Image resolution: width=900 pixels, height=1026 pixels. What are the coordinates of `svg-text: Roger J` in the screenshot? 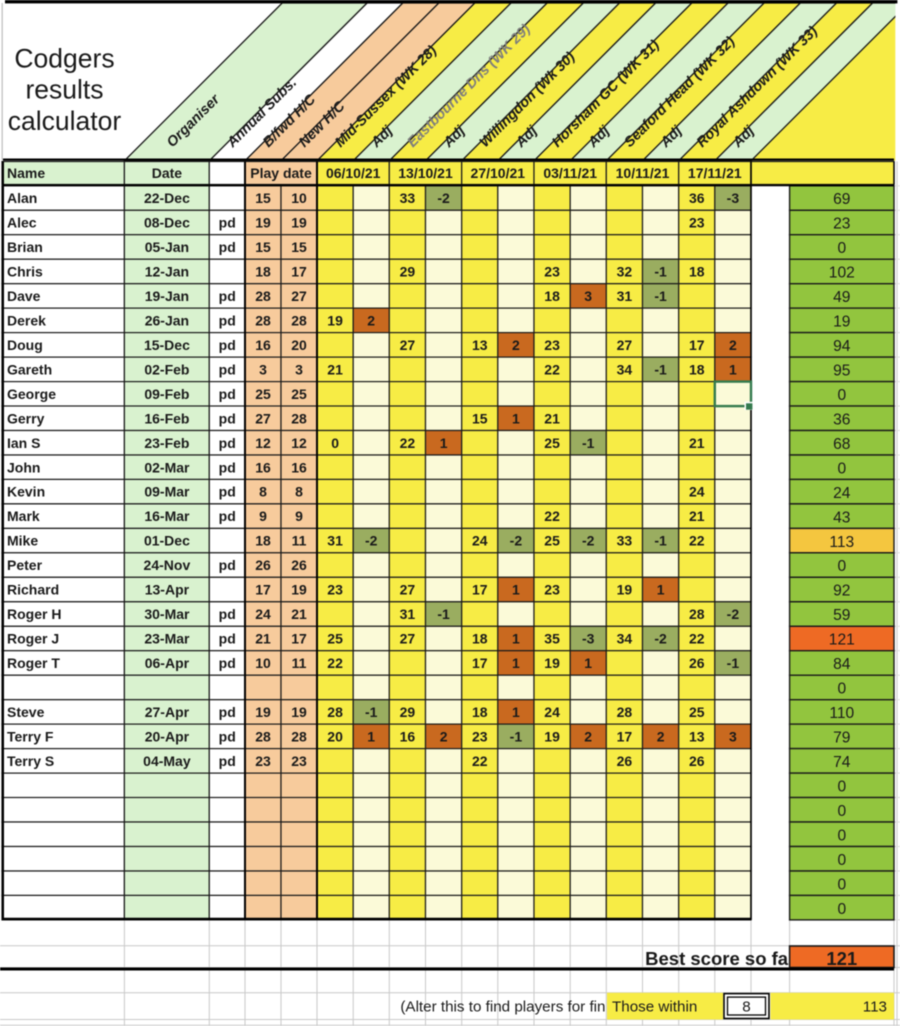 It's located at (33, 639).